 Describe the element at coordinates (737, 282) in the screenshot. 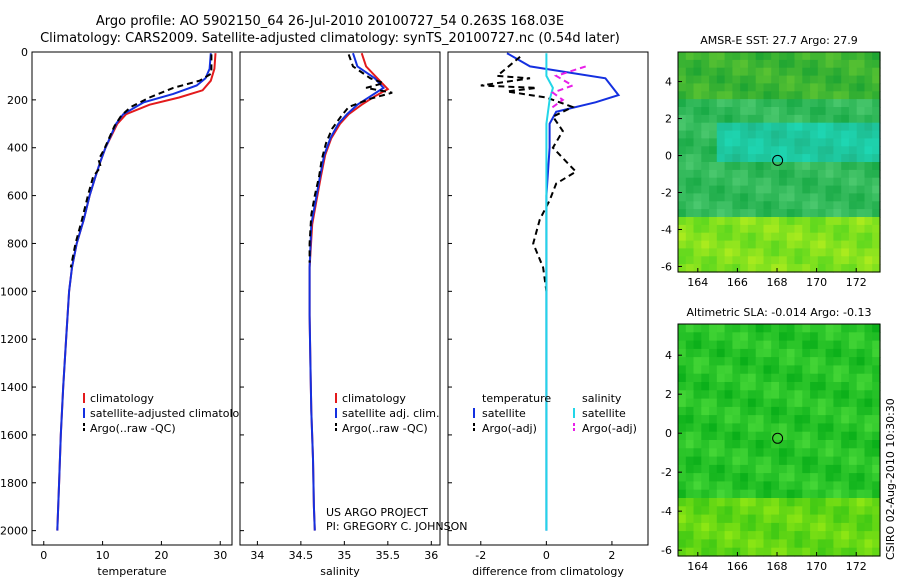

I see `sst-xtick-label: 166` at that location.